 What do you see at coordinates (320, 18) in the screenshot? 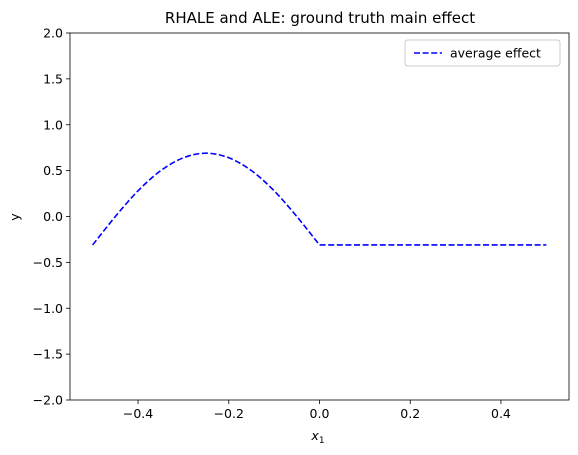
I see `chart-title: RHALE and ALE: ground truth main effect` at bounding box center [320, 18].